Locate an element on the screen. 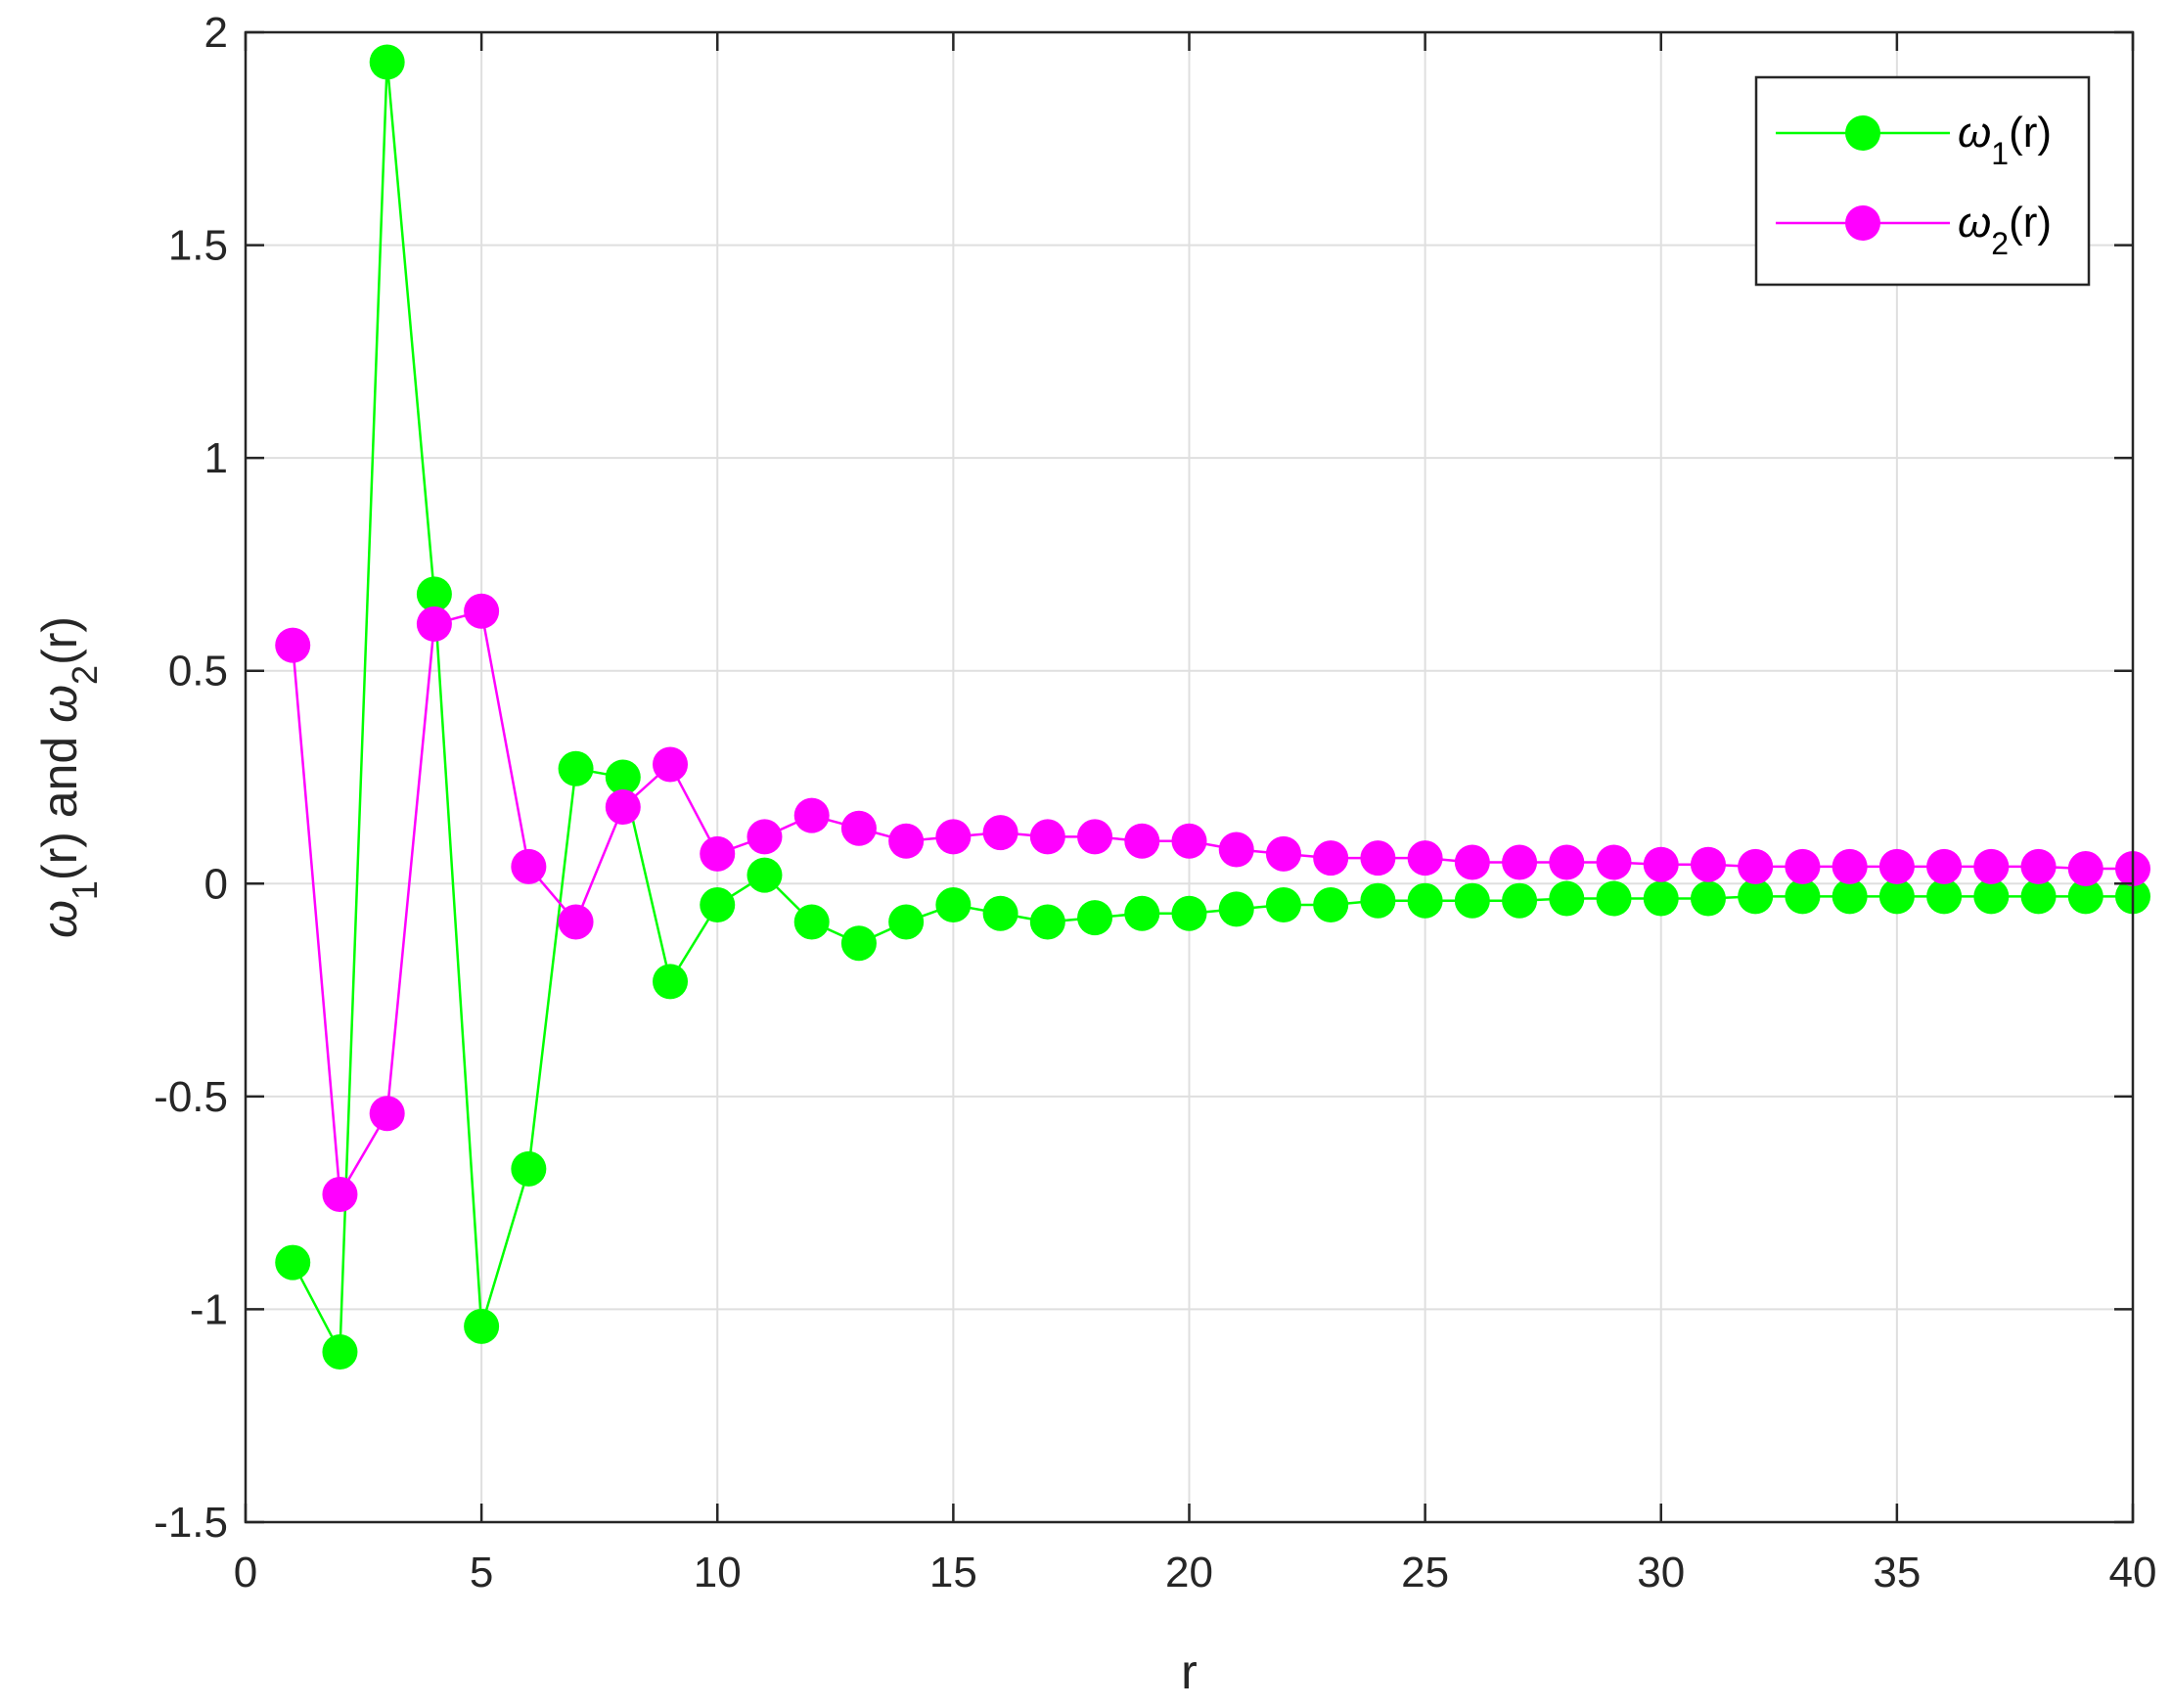  x-tick-label: 20 is located at coordinates (1189, 1572).